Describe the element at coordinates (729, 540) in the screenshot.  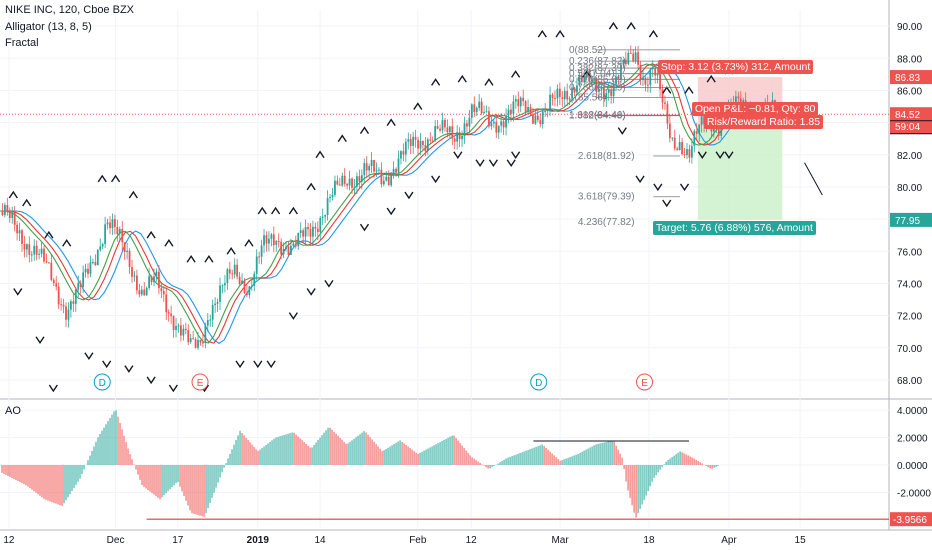
I see `x-tick-label: Apr` at that location.